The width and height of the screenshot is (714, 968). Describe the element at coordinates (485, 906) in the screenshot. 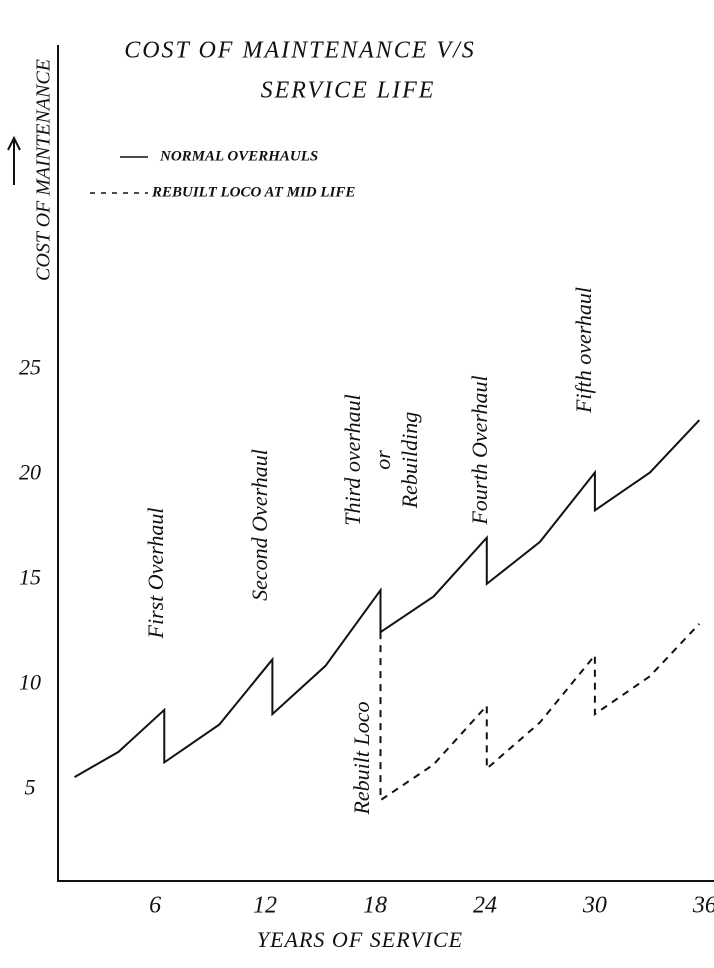

I see `x-tick-label: 24` at that location.